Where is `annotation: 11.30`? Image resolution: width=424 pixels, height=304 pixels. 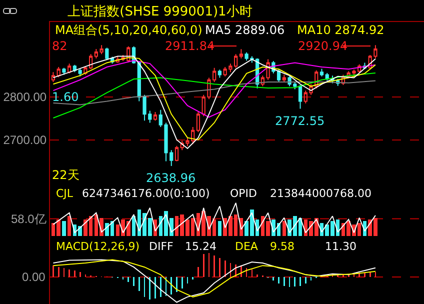
annotation: 11.30 is located at coordinates (340, 246).